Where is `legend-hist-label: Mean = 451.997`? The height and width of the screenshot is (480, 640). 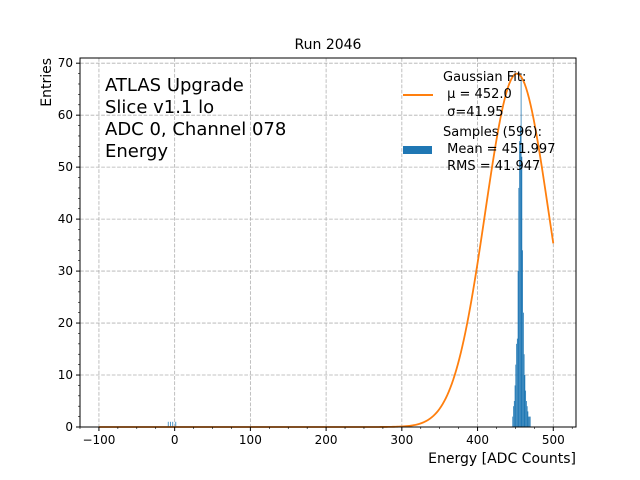
legend-hist-label: Mean = 451.997 is located at coordinates (499, 149).